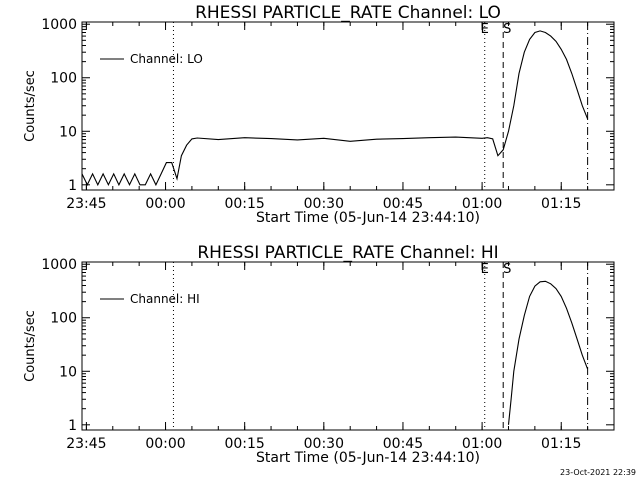 Image resolution: width=640 pixels, height=480 pixels. What do you see at coordinates (348, 13) in the screenshot?
I see `chart-title: RHESSI PARTICLE_RATE Channel: LO` at bounding box center [348, 13].